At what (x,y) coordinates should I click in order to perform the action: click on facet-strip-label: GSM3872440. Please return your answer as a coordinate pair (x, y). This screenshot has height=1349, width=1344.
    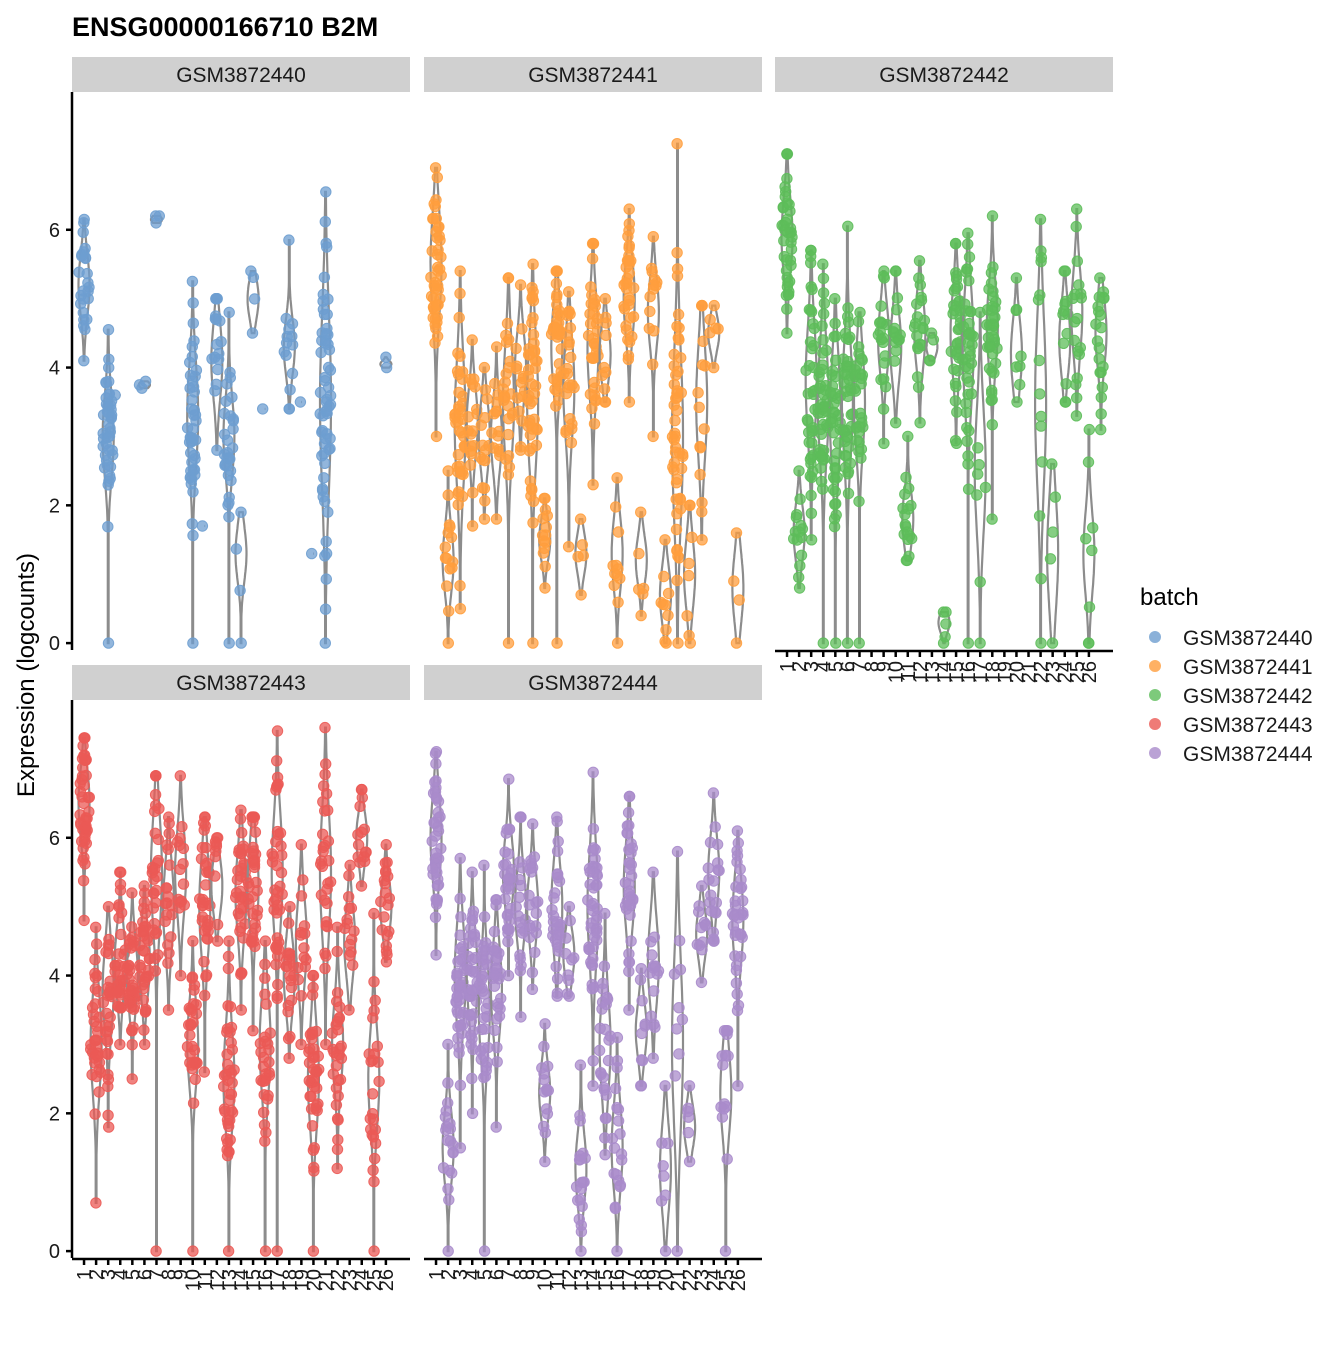
    Looking at the image, I should click on (241, 75).